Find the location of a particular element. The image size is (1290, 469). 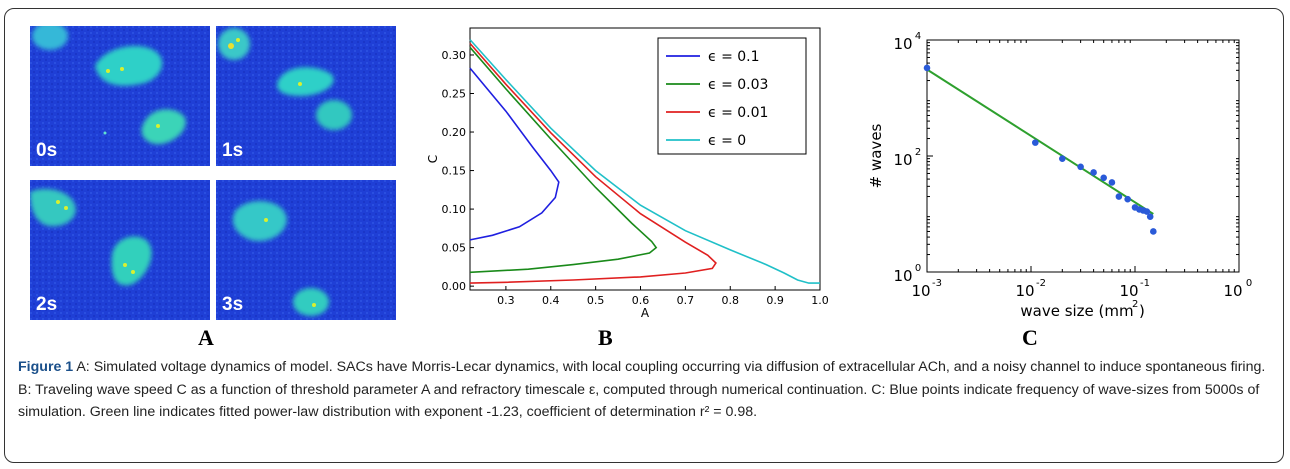

legend-label: ϵ = 0.03 is located at coordinates (738, 85).